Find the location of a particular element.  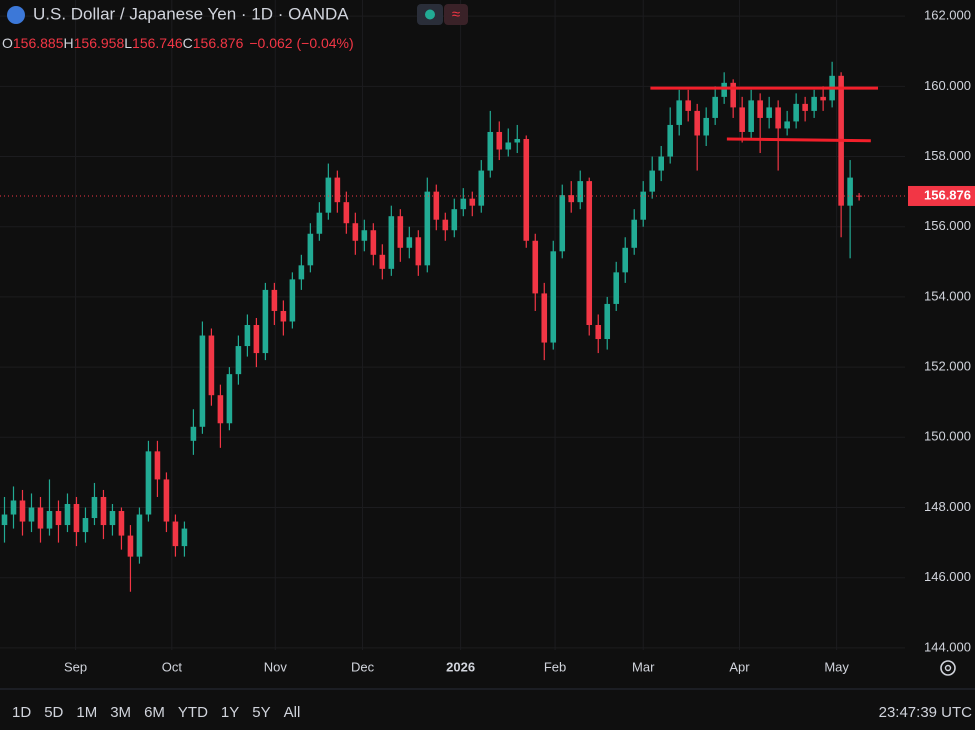

ohlc-value: 156.958 is located at coordinates (99, 43).